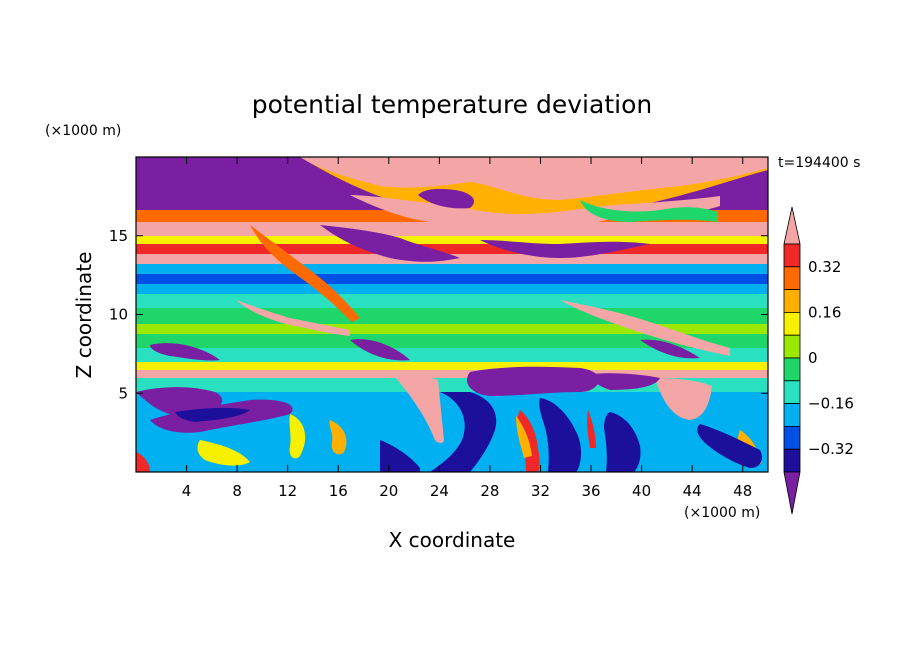 The width and height of the screenshot is (904, 654). What do you see at coordinates (813, 358) in the screenshot?
I see `colorbar-label: 0` at bounding box center [813, 358].